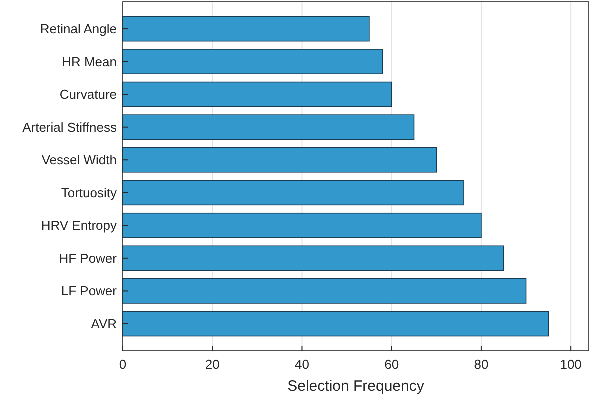  Describe the element at coordinates (88, 258) in the screenshot. I see `y-tick-label: HF Power` at that location.